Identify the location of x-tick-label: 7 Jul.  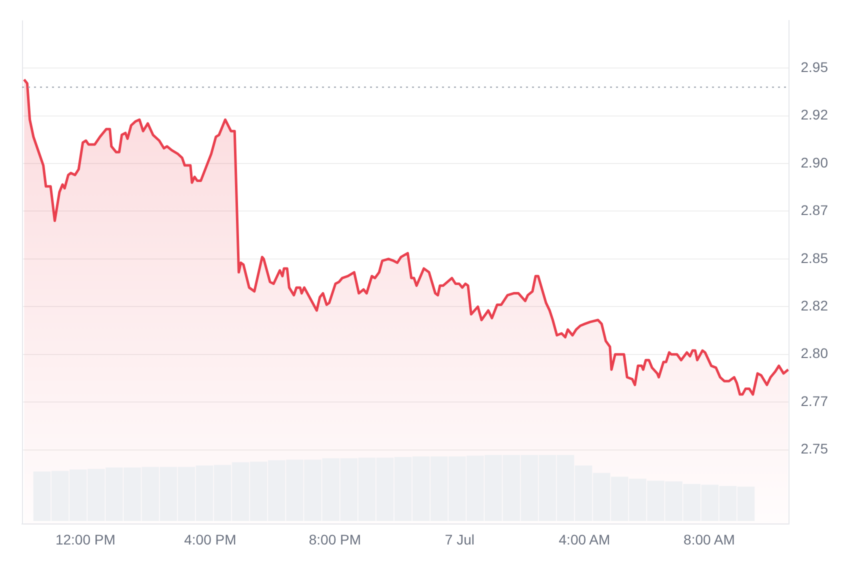
(459, 539).